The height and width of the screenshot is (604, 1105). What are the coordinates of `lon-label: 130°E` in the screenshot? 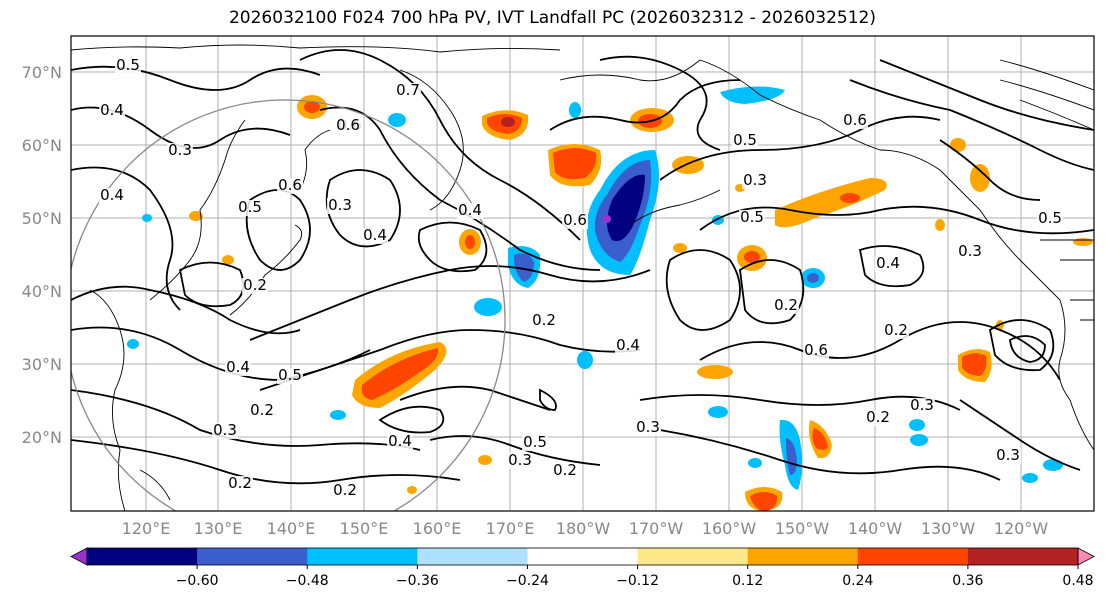 It's located at (218, 528).